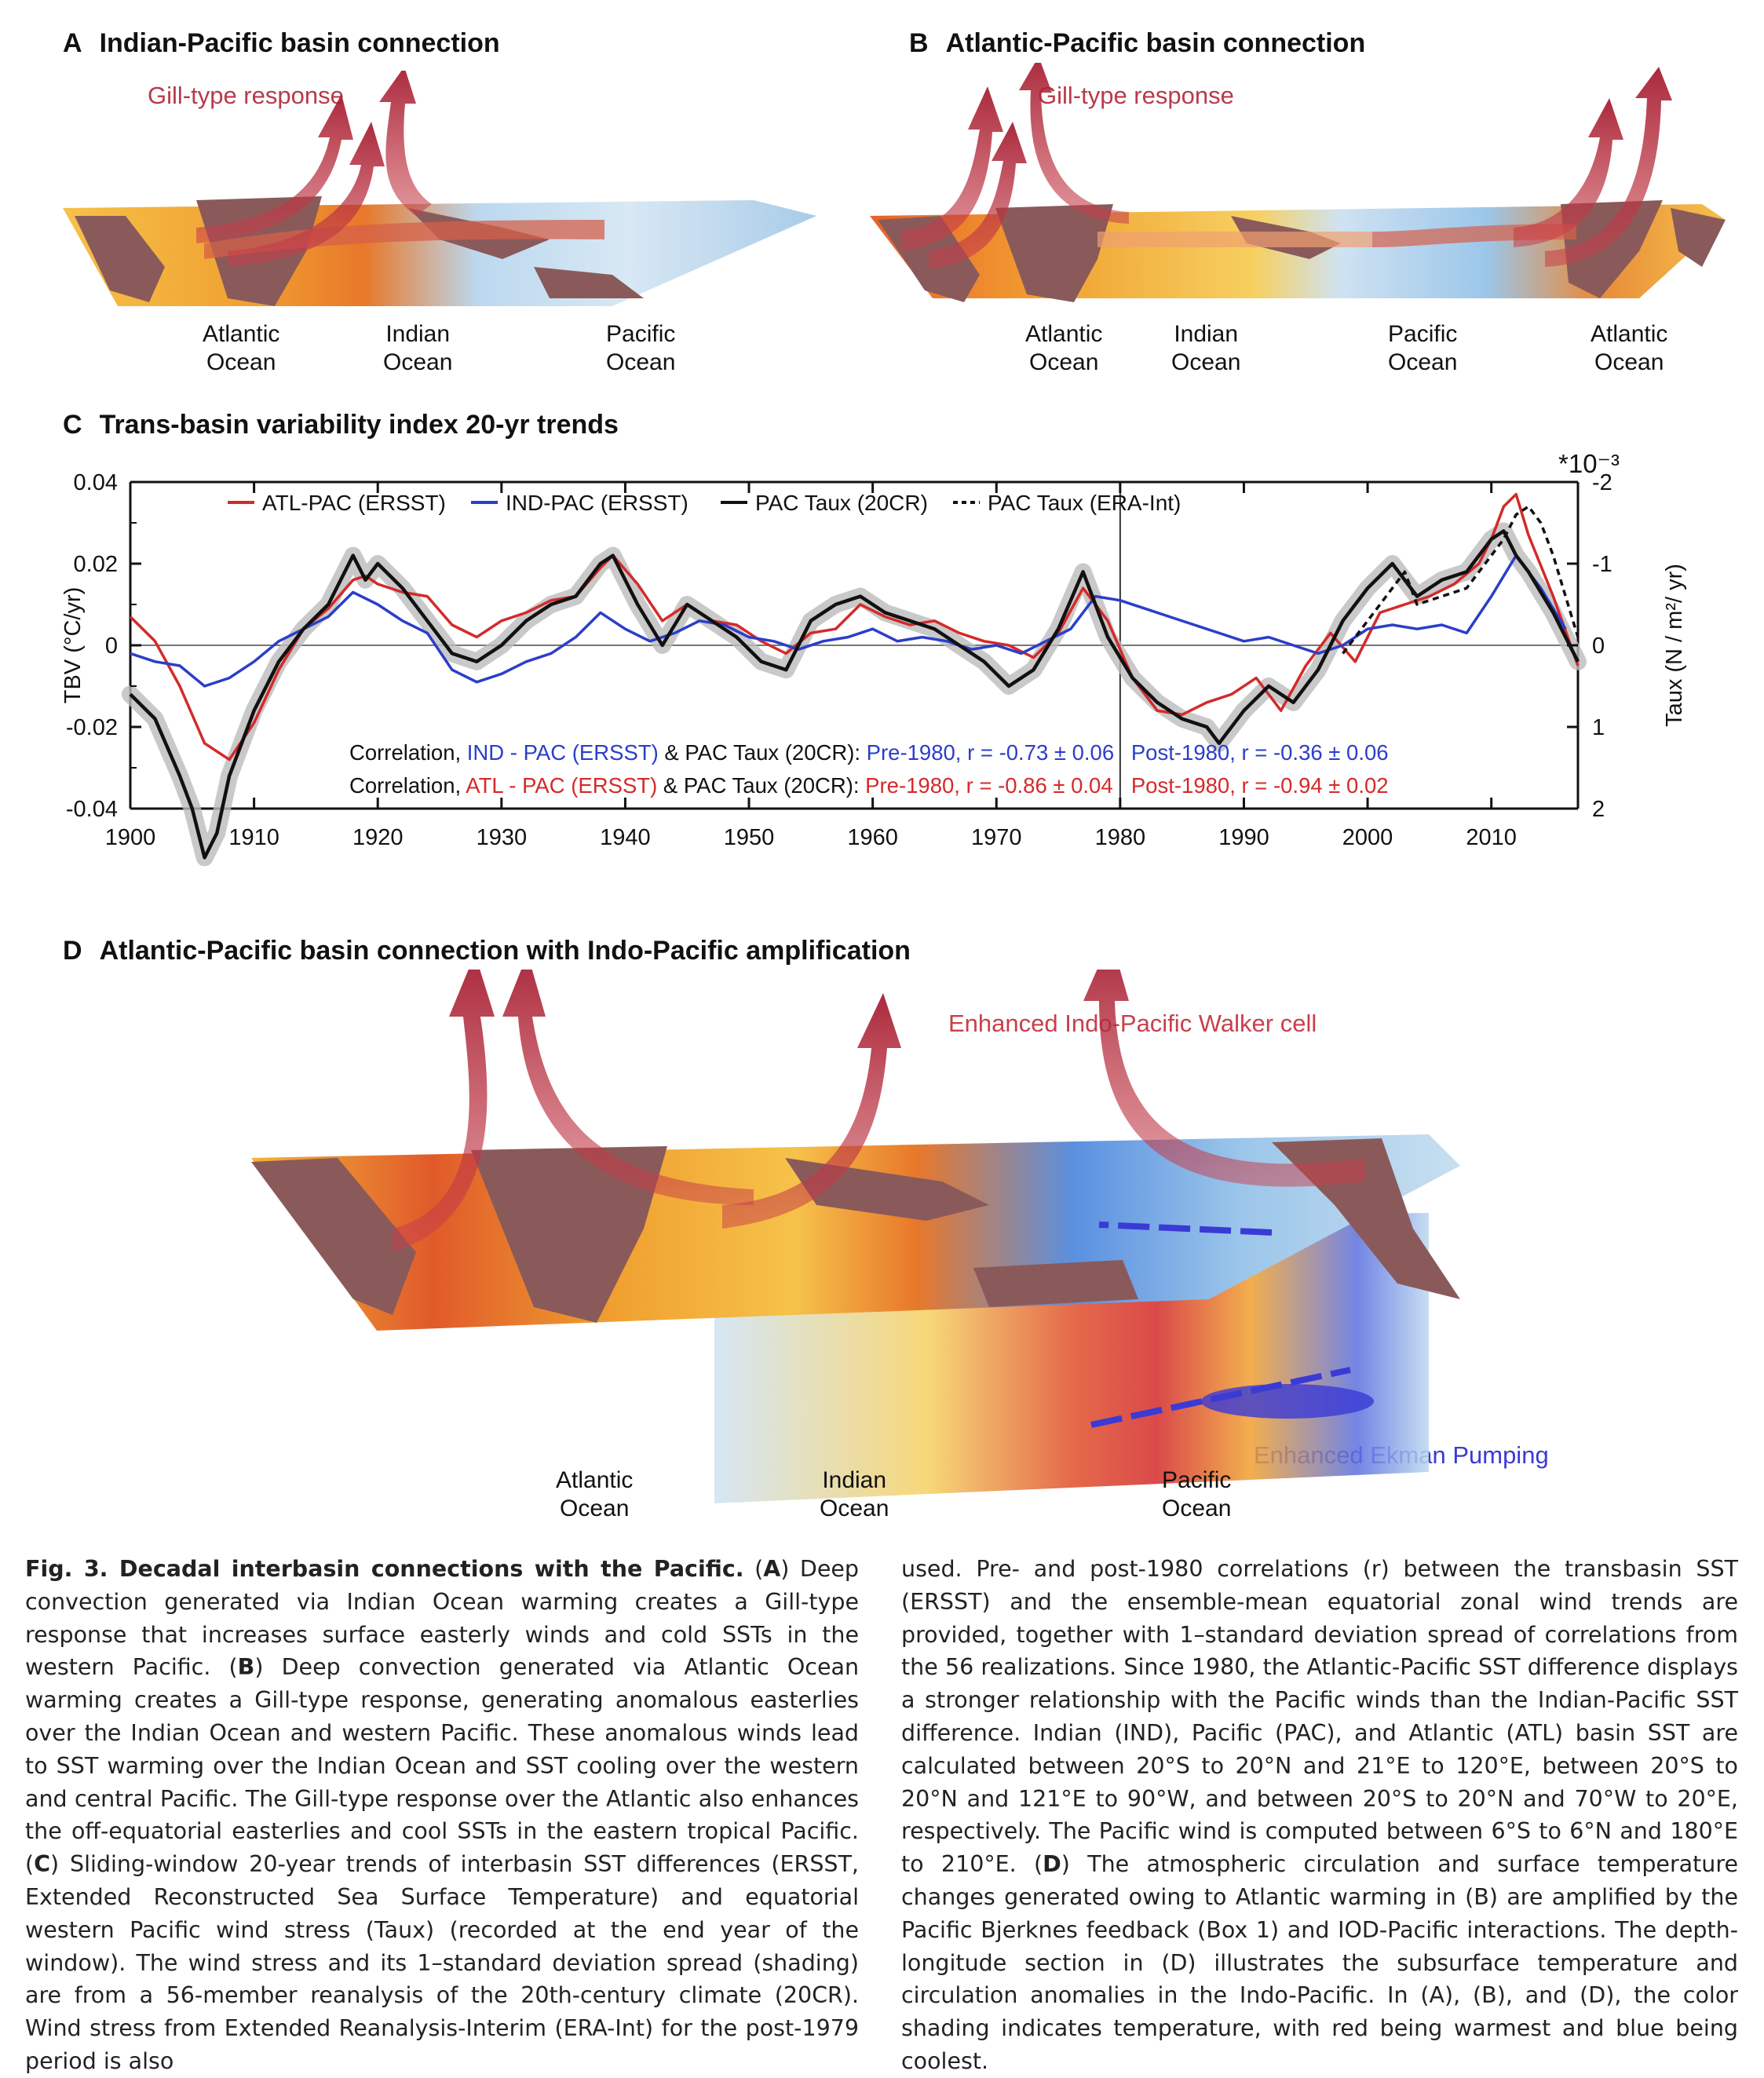 The image size is (1764, 2078). What do you see at coordinates (597, 503) in the screenshot?
I see `legend-entry: IND-PAC (ERSST)` at bounding box center [597, 503].